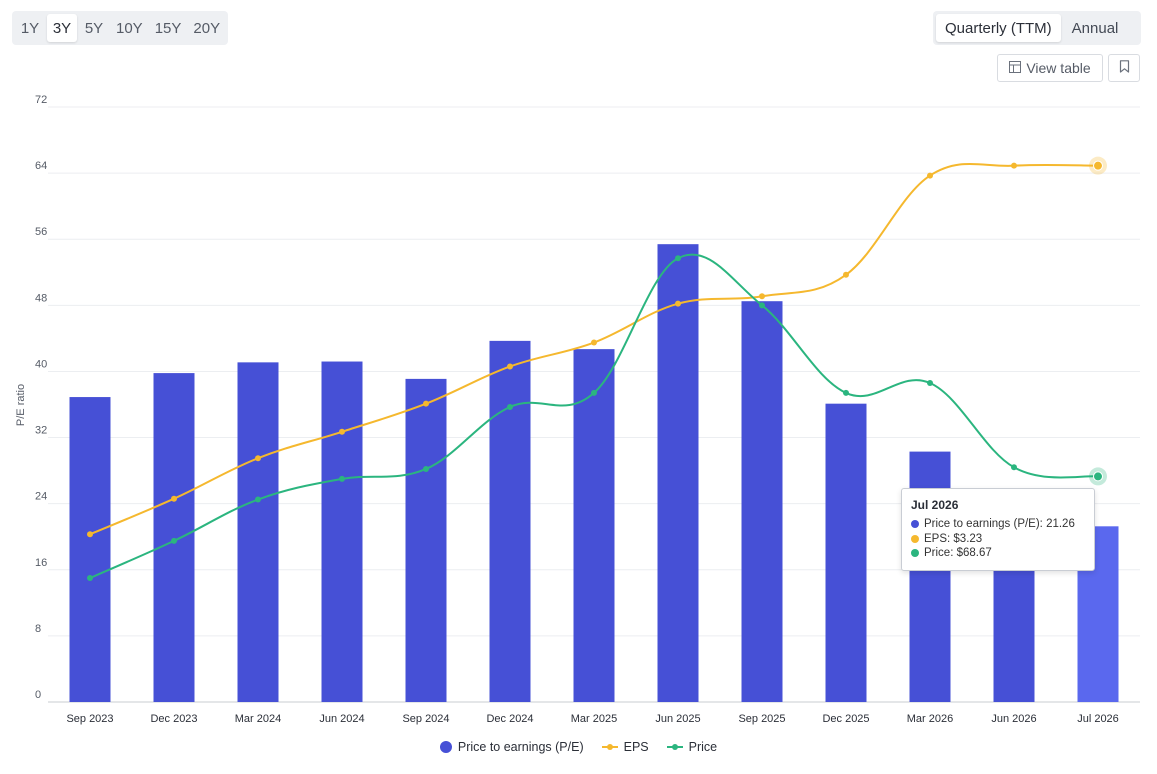  I want to click on tooltip-row-eps: EPS: $3.23, so click(998, 539).